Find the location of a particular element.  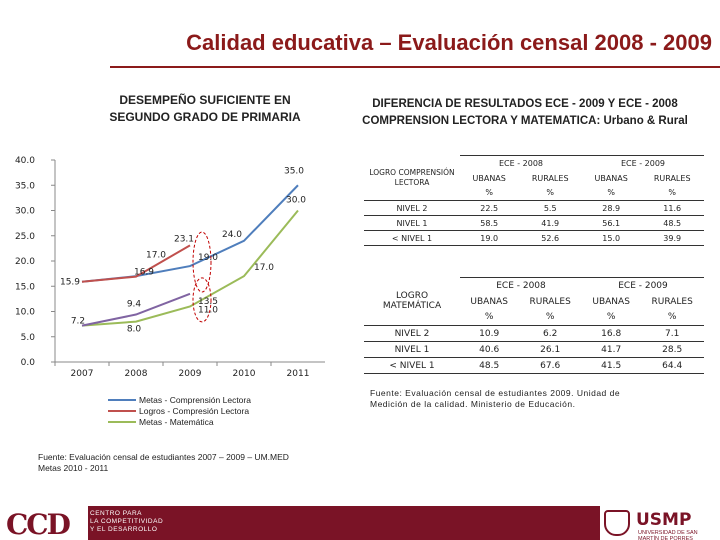

table-cell: 15.0 is located at coordinates (611, 238).